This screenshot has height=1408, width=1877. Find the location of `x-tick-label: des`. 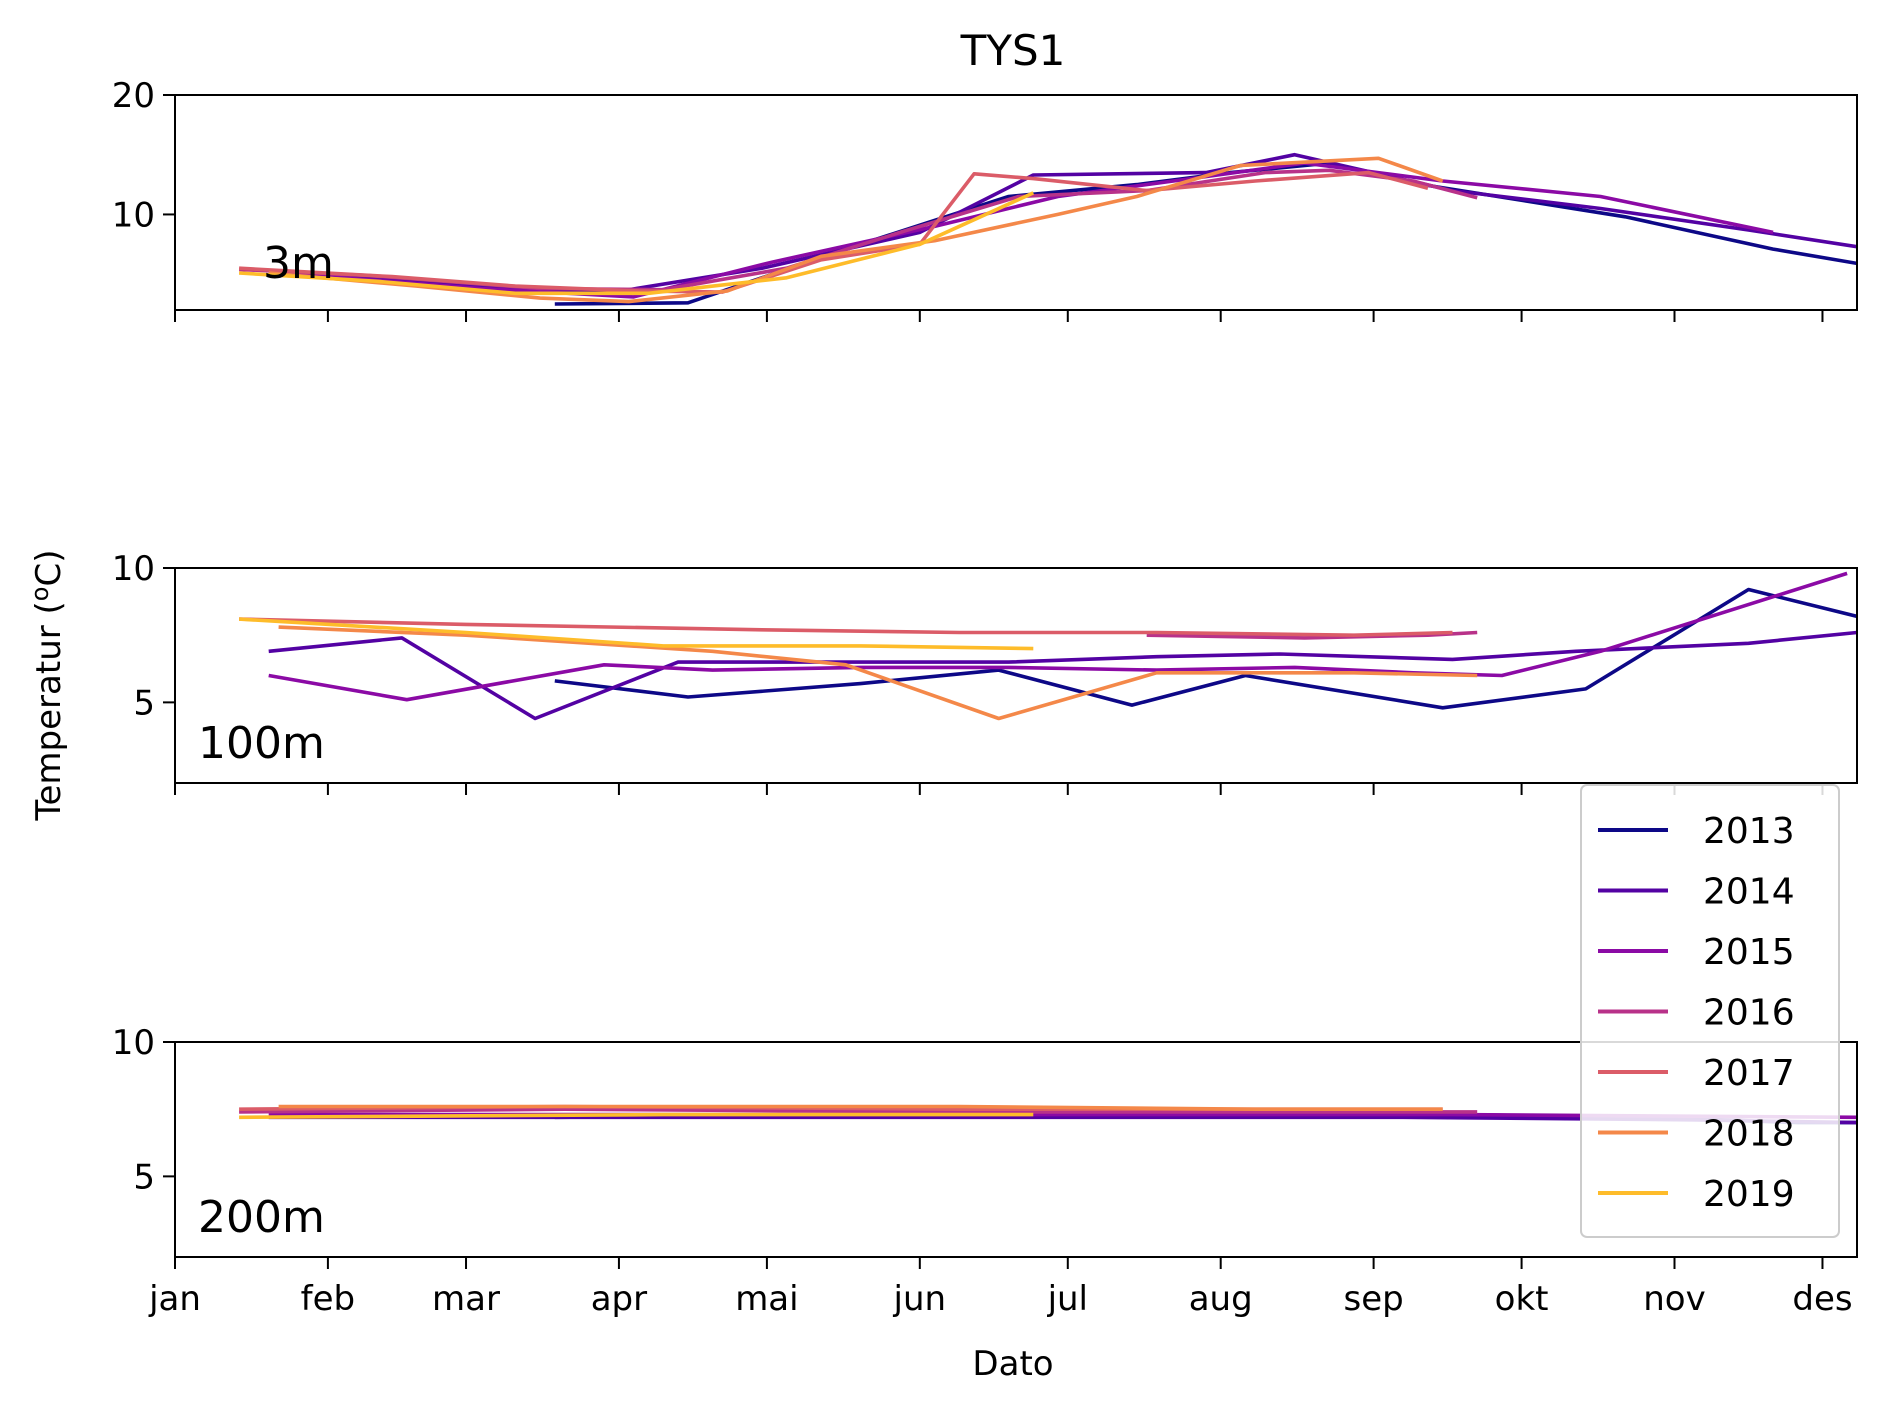

x-tick-label: des is located at coordinates (1822, 1299).